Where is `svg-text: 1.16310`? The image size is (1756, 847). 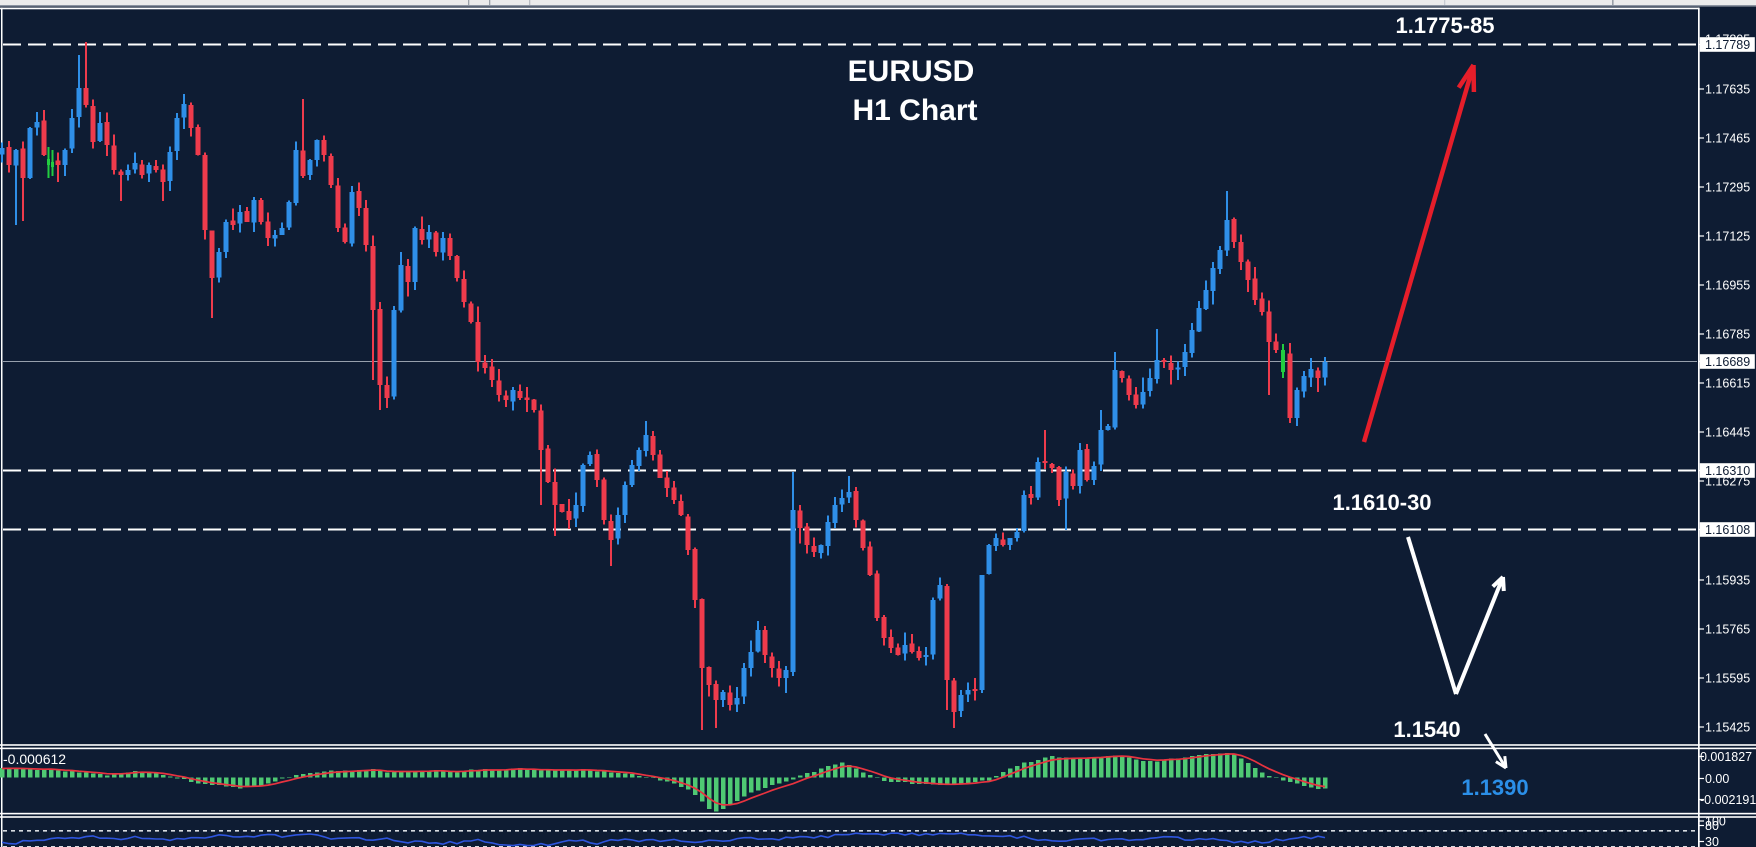 svg-text: 1.16310 is located at coordinates (1727, 471).